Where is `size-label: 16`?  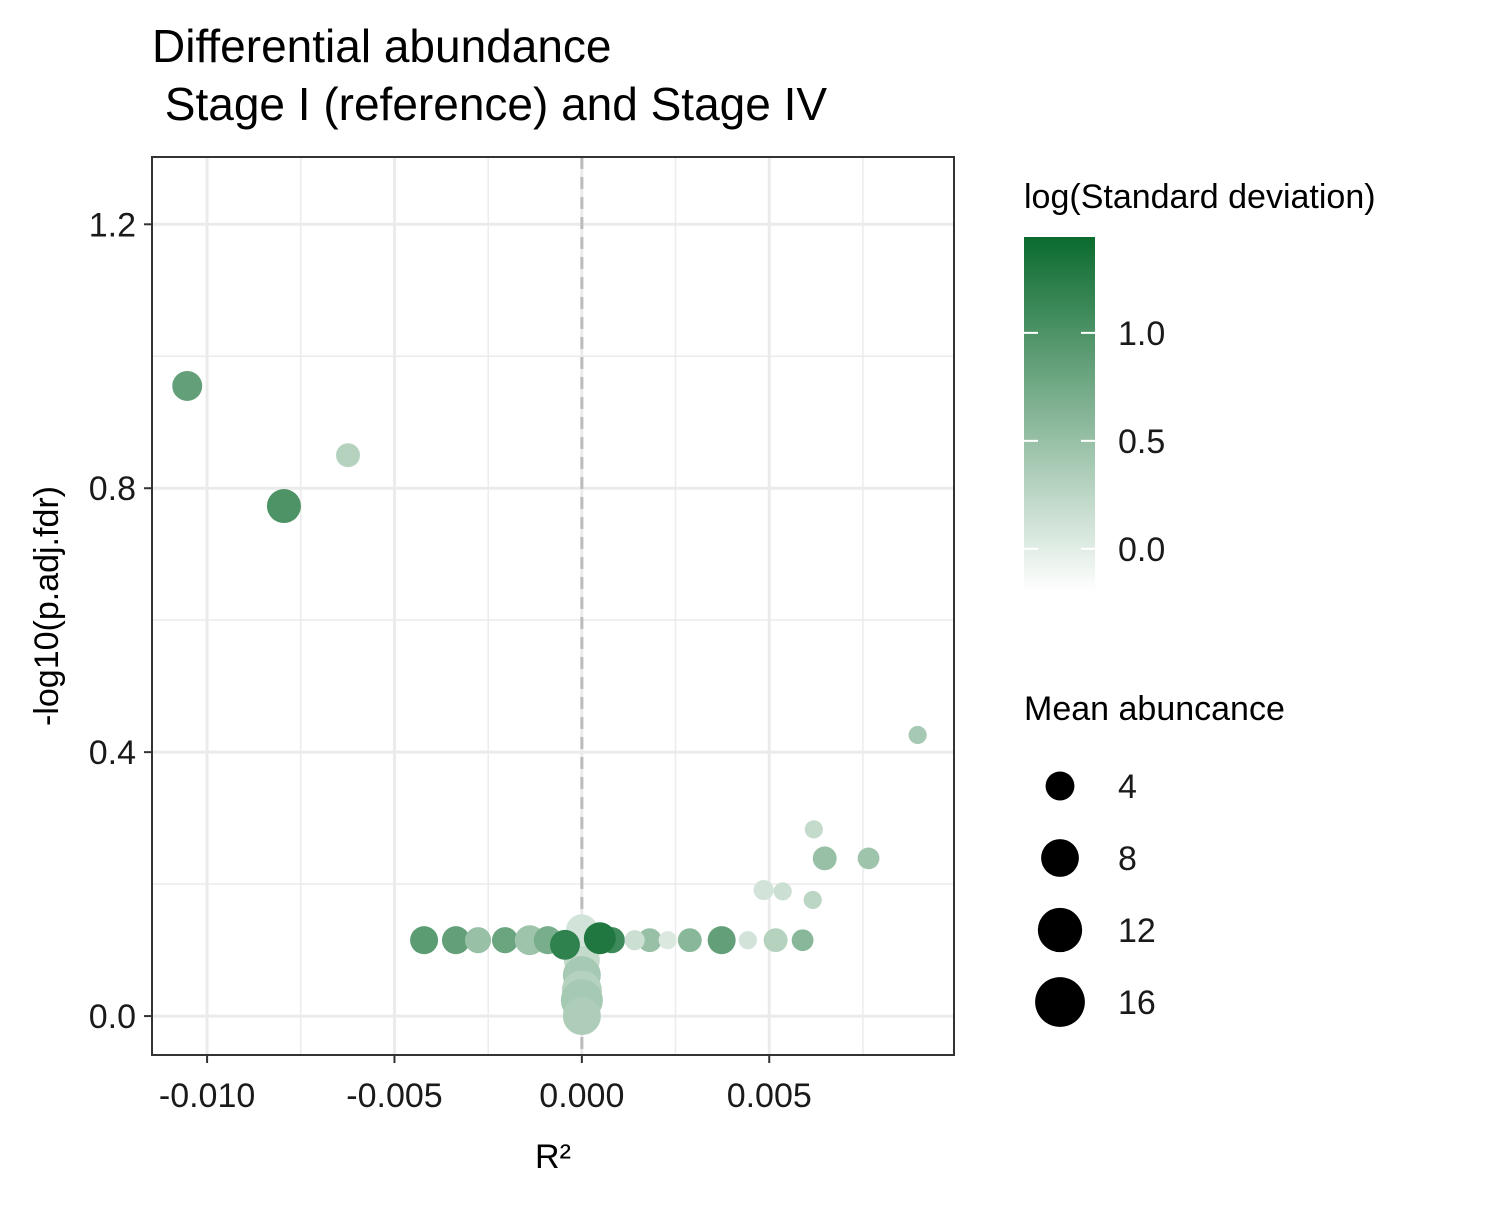
size-label: 16 is located at coordinates (1137, 1003).